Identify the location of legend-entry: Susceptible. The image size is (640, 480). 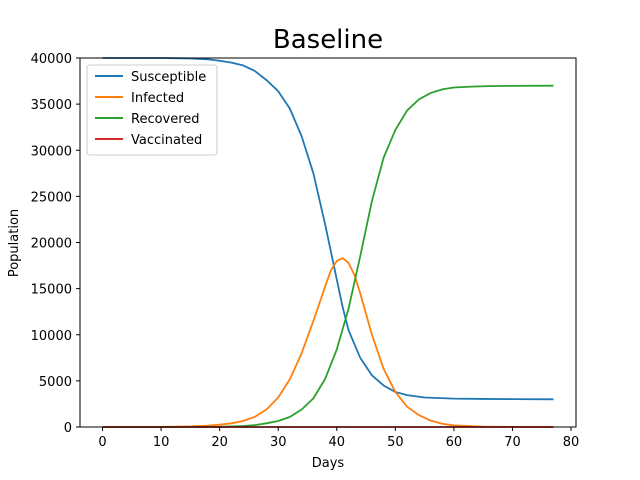
(168, 77).